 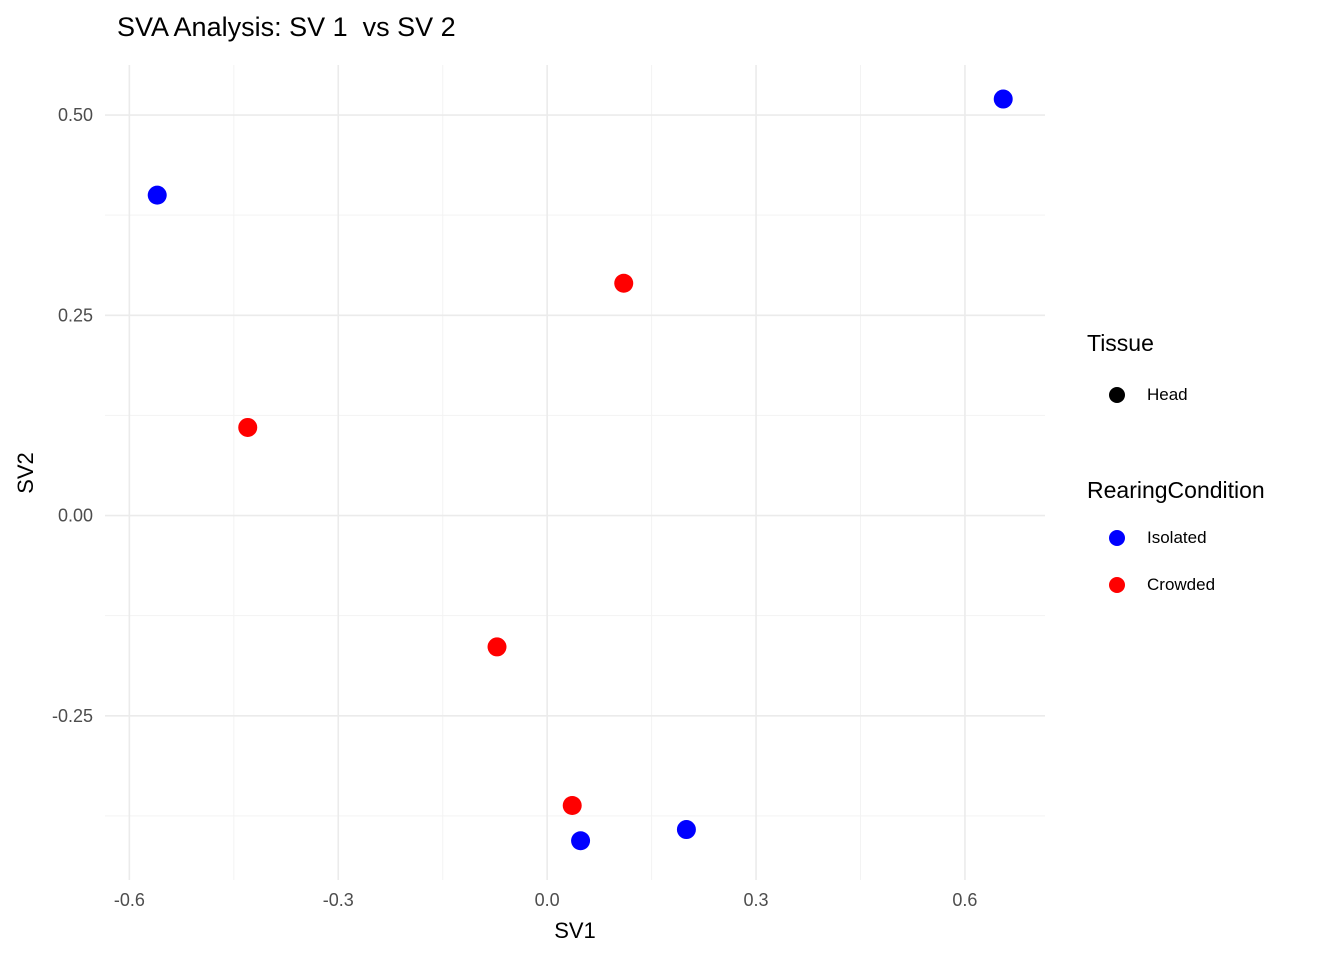 I want to click on chart-title: SVA Analysis: SV 1 vs SV 2, so click(x=286, y=27).